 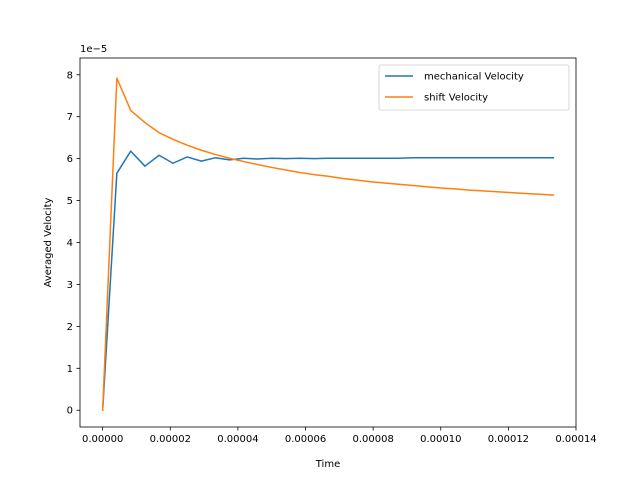 I want to click on x-tick-label: 0.00002, so click(x=170, y=439).